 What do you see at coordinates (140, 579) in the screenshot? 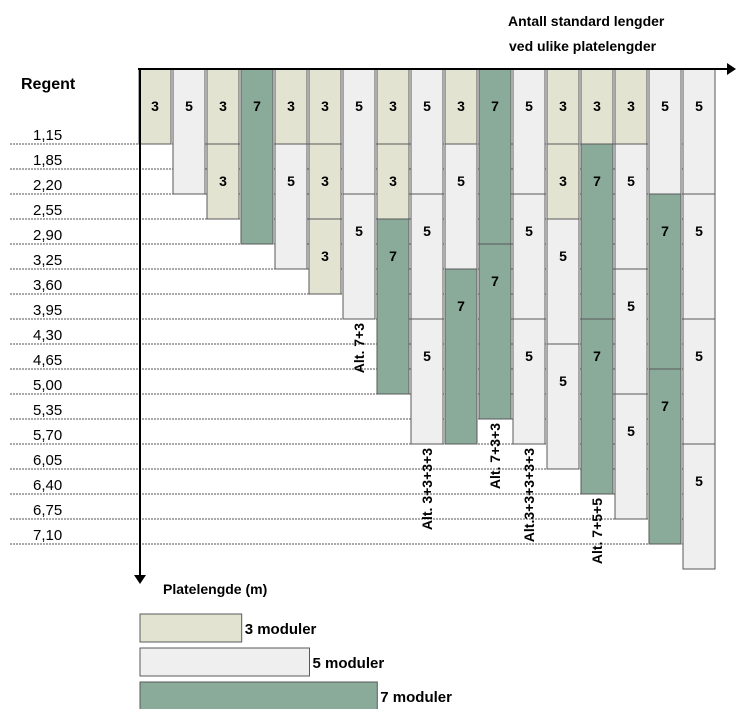
I see `left-axis-arrow` at bounding box center [140, 579].